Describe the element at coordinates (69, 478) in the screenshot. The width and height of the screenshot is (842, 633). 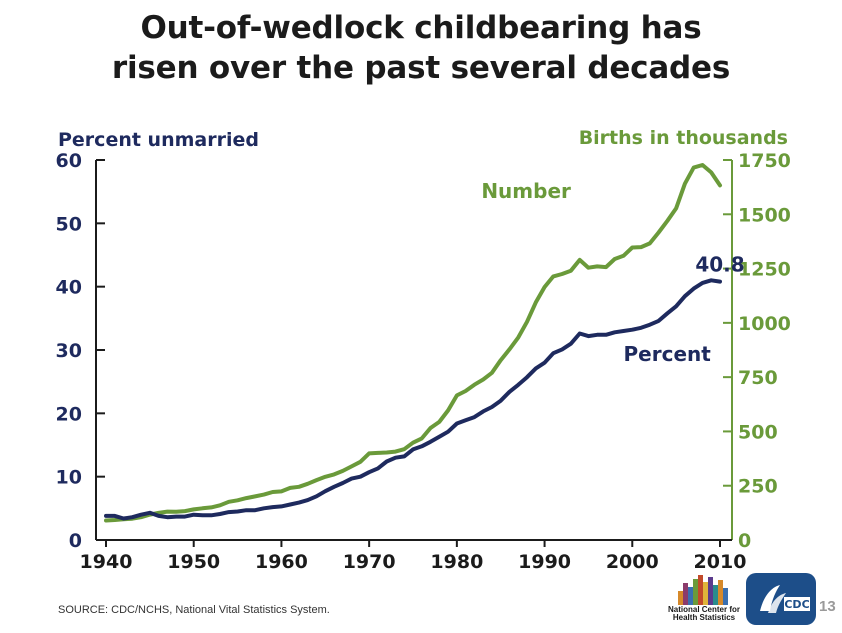
I see `left-tick-label: 10` at that location.